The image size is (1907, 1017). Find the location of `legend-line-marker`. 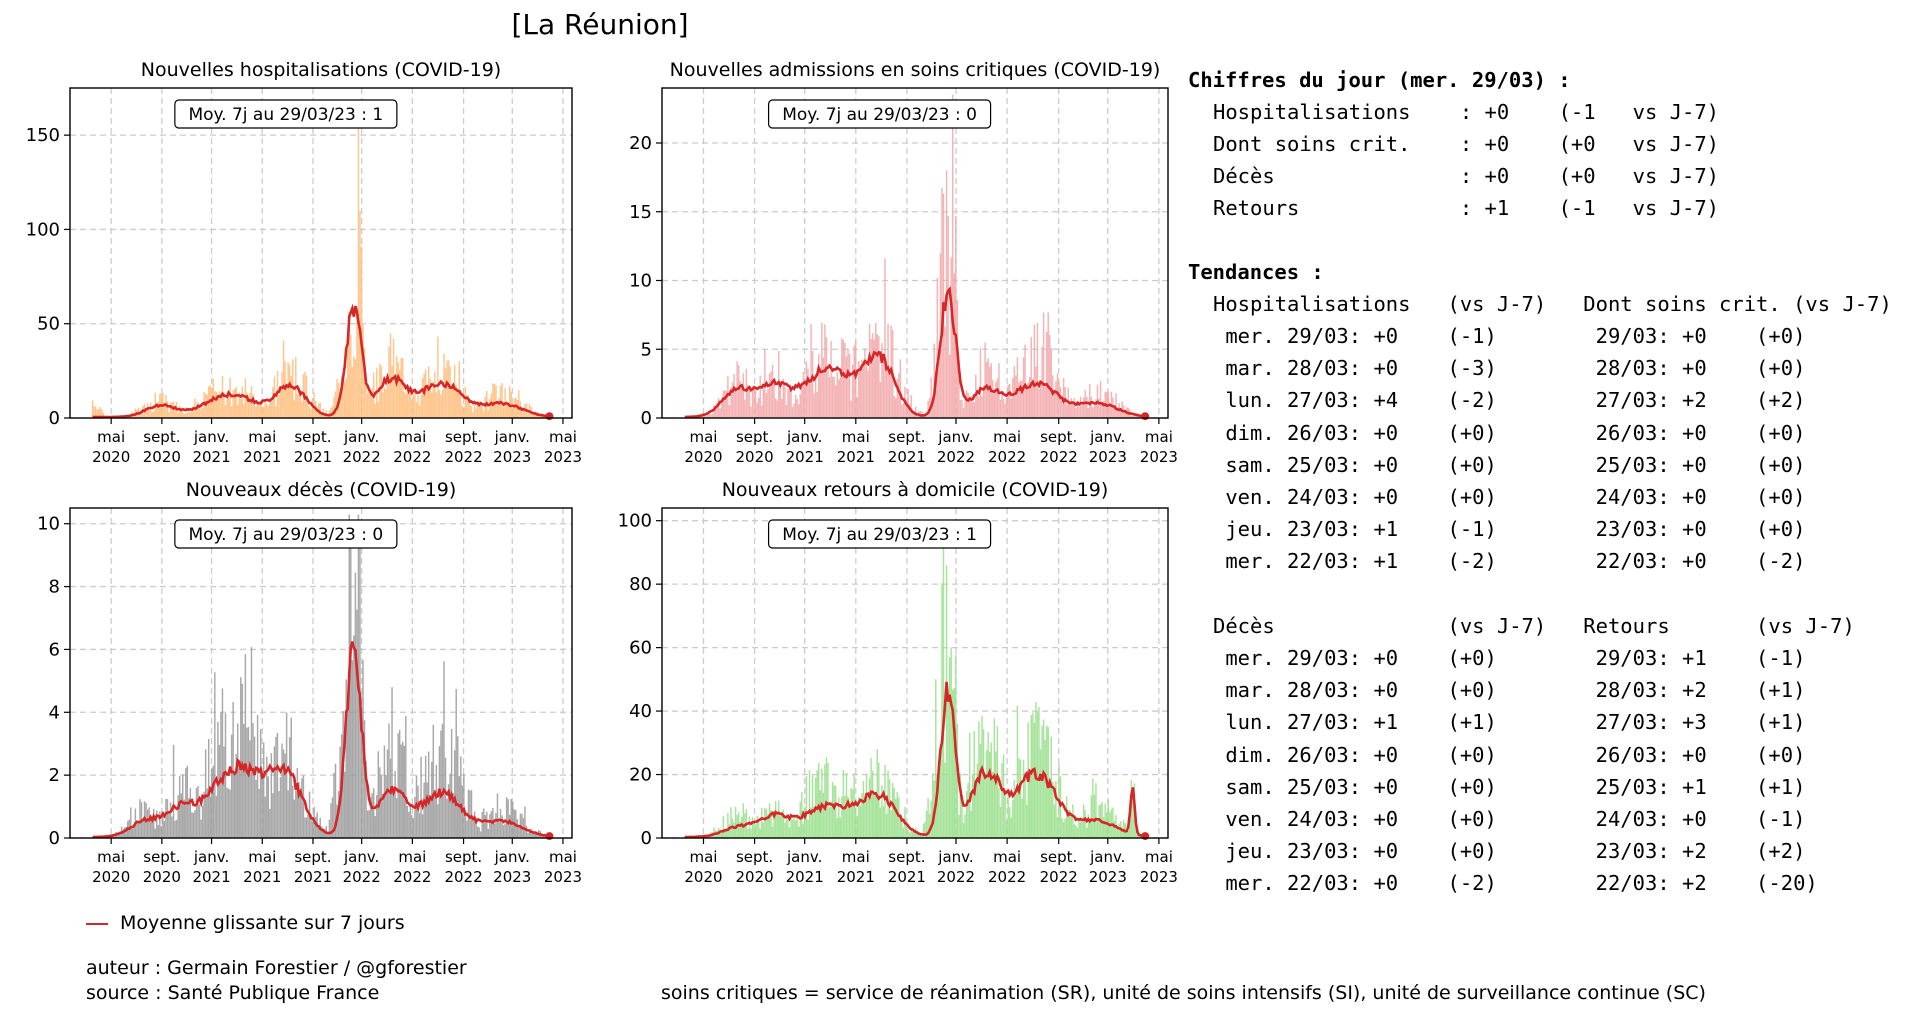

legend-line-marker is located at coordinates (97, 923).